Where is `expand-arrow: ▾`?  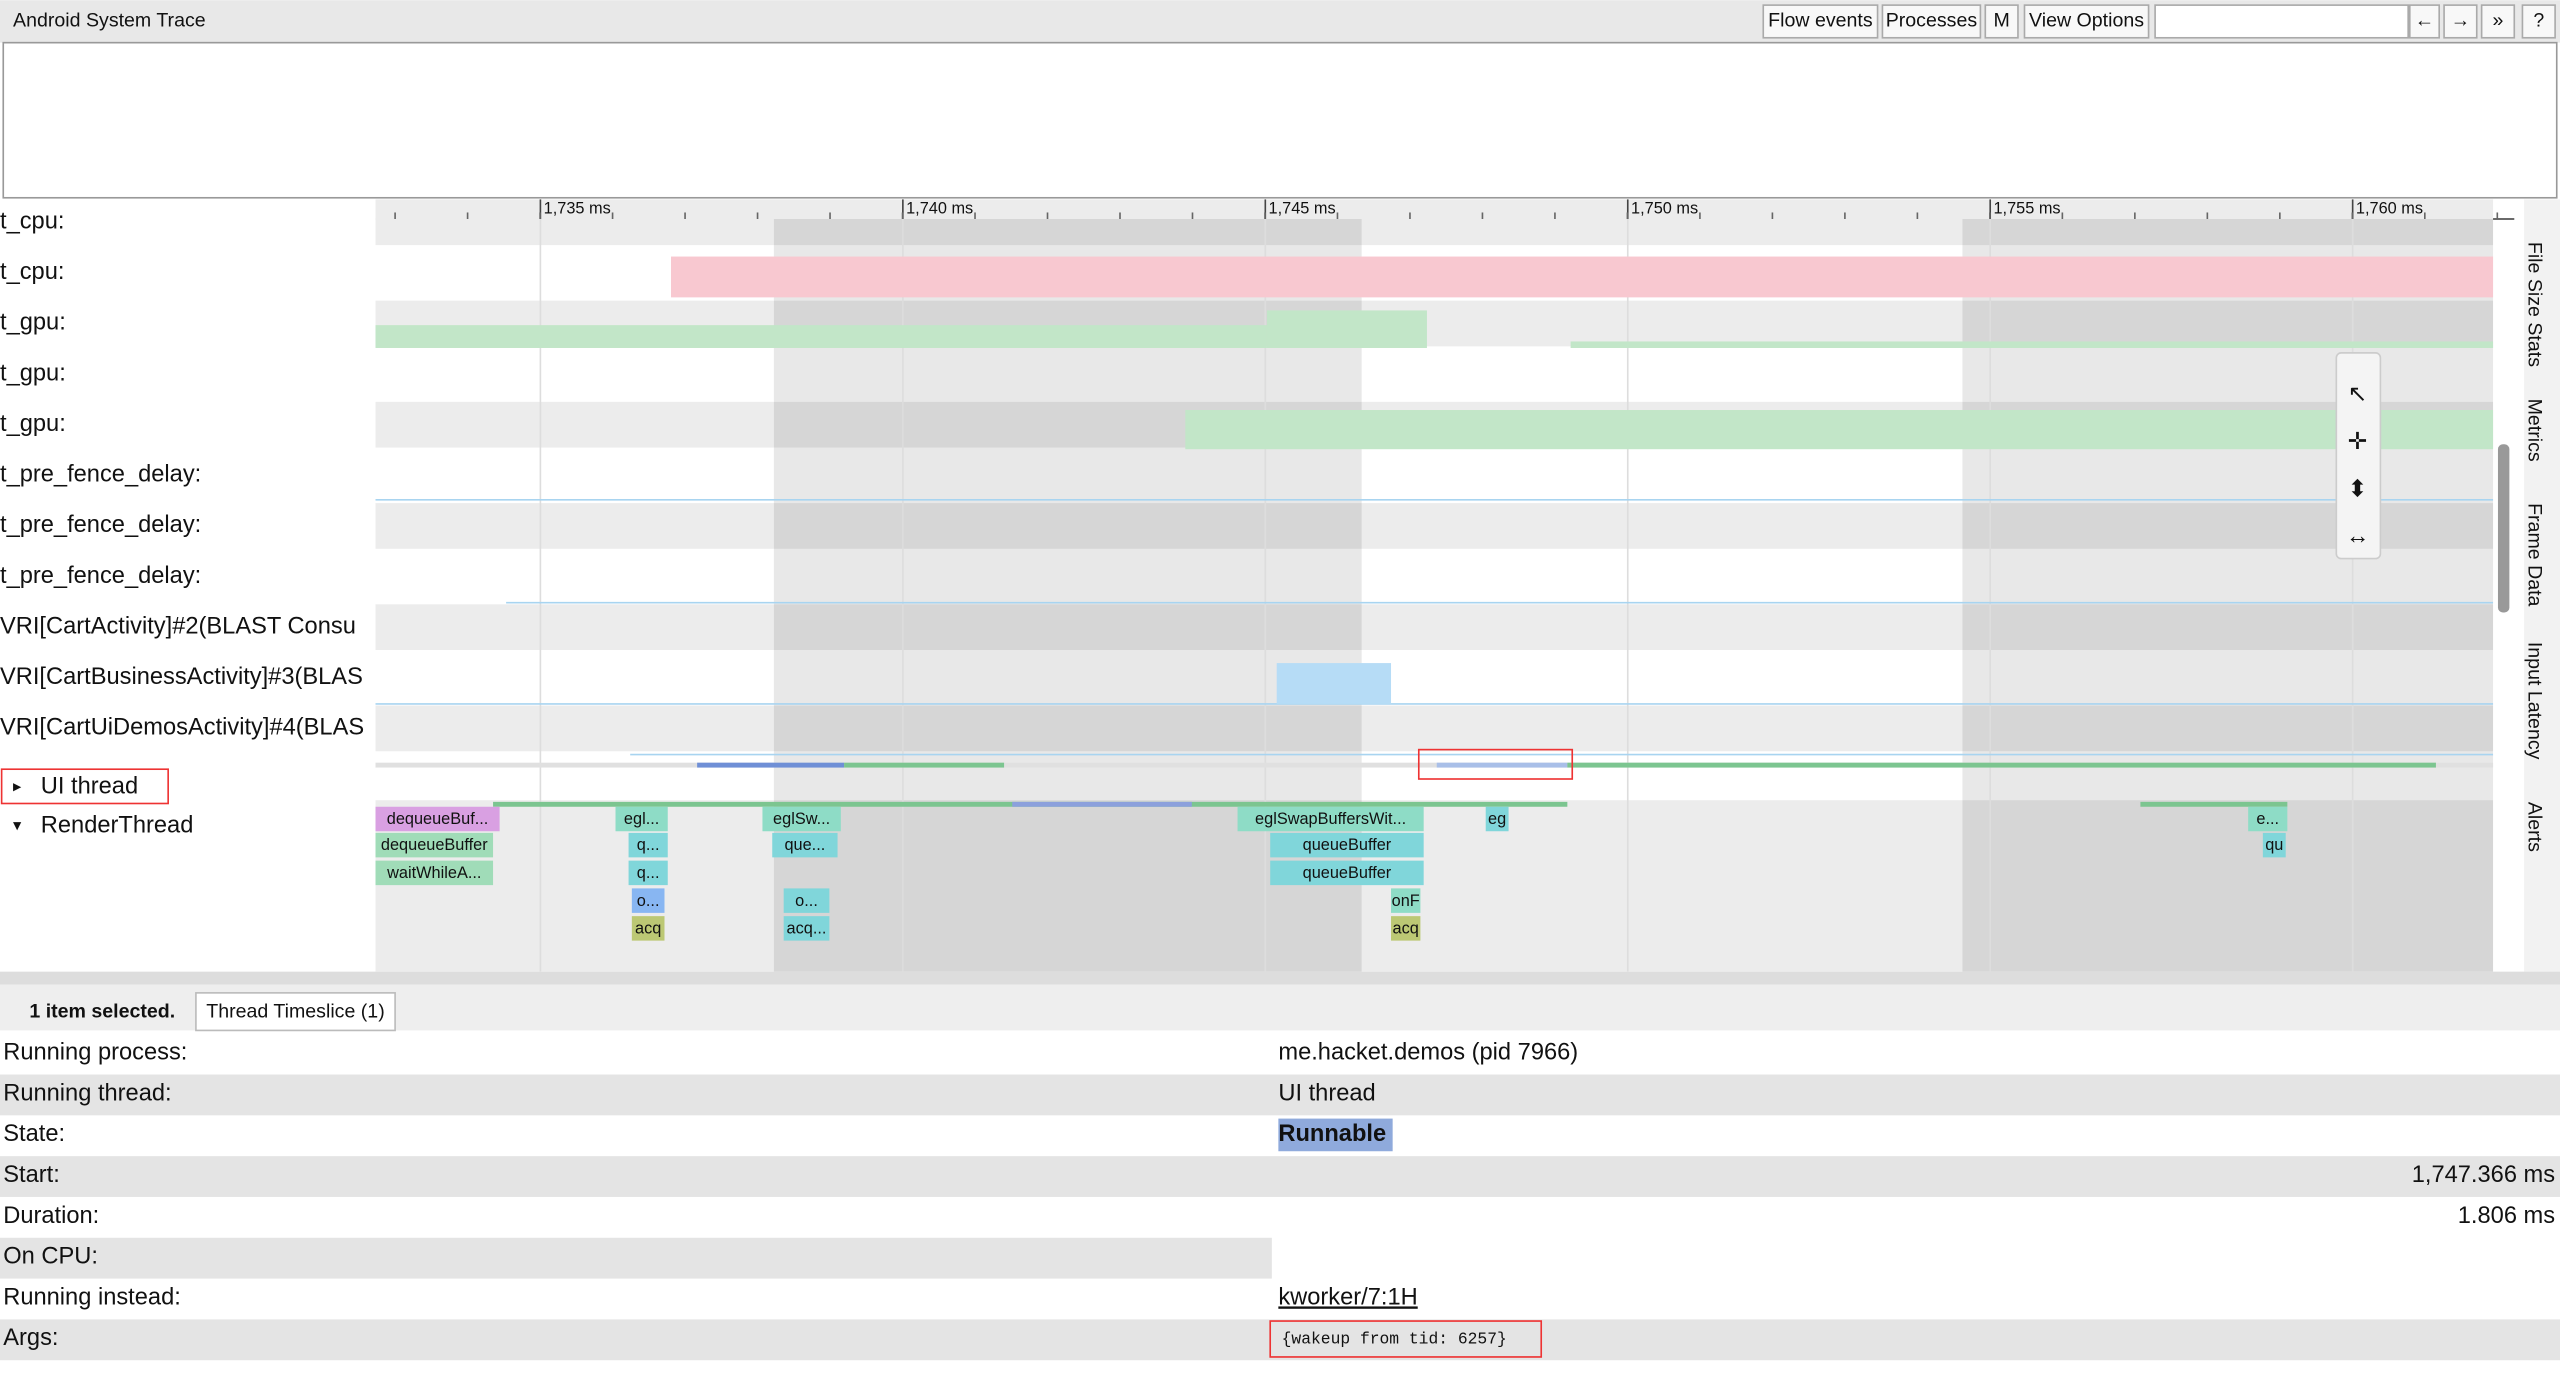
expand-arrow: ▾ is located at coordinates (17, 826).